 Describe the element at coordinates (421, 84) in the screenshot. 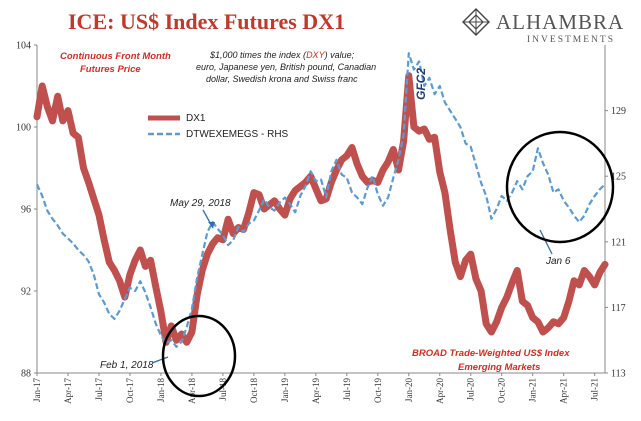

I see `annotation-gfc2: GFC2` at that location.